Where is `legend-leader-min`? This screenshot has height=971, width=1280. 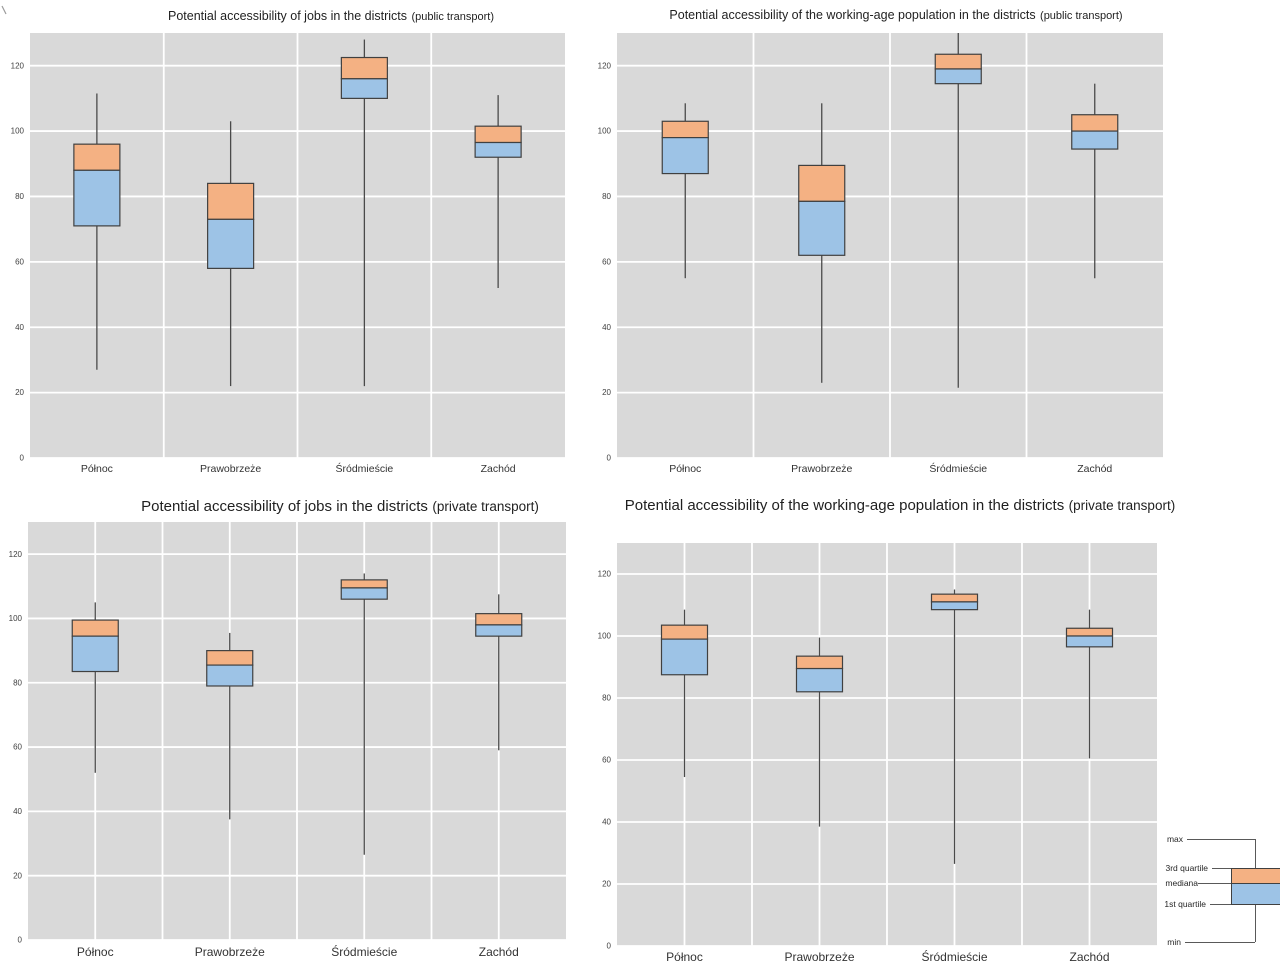 legend-leader-min is located at coordinates (1220, 942).